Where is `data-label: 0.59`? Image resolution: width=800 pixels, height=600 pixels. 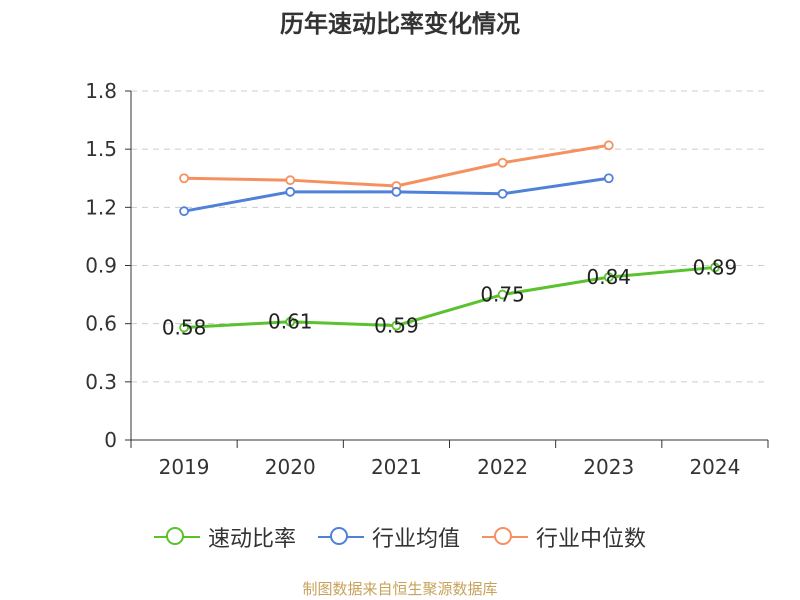
data-label: 0.59 is located at coordinates (396, 326).